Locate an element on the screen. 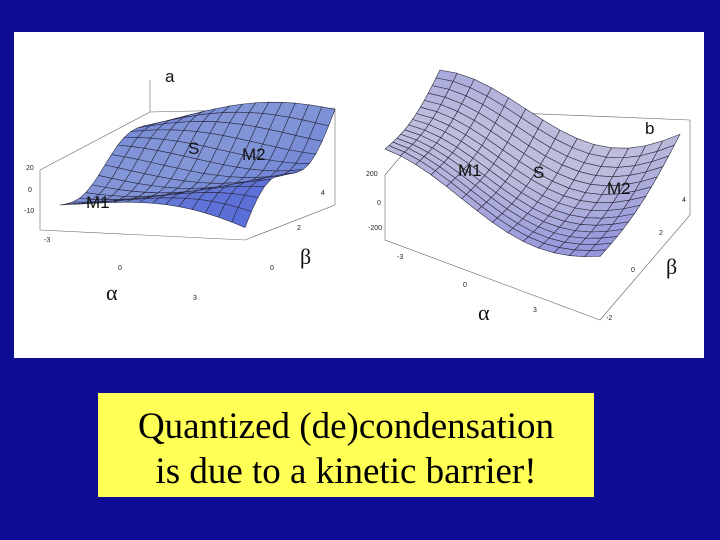  tick-label: -200 is located at coordinates (375, 228).